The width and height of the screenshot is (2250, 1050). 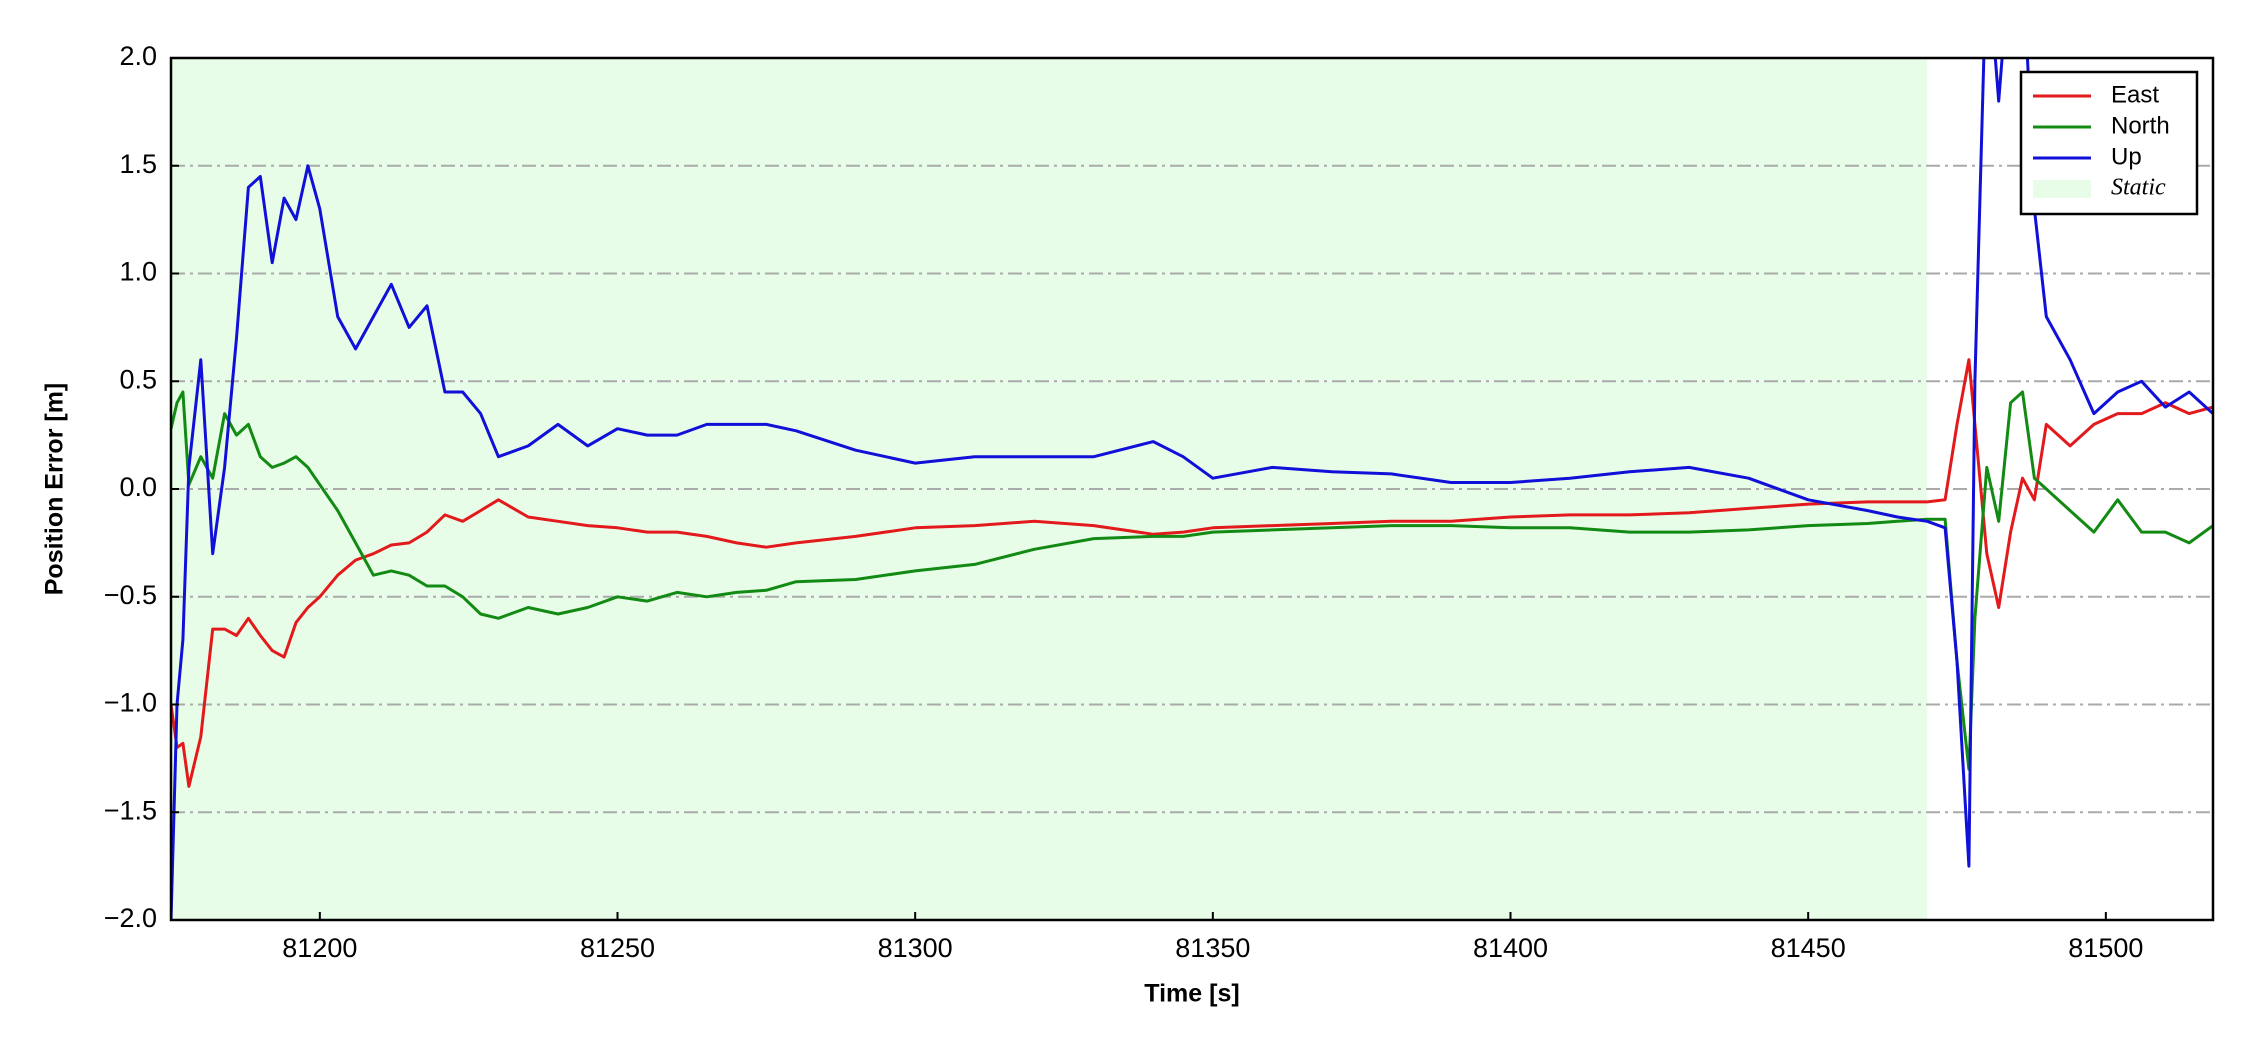 I want to click on y-tick-label: −0.5, so click(x=130, y=595).